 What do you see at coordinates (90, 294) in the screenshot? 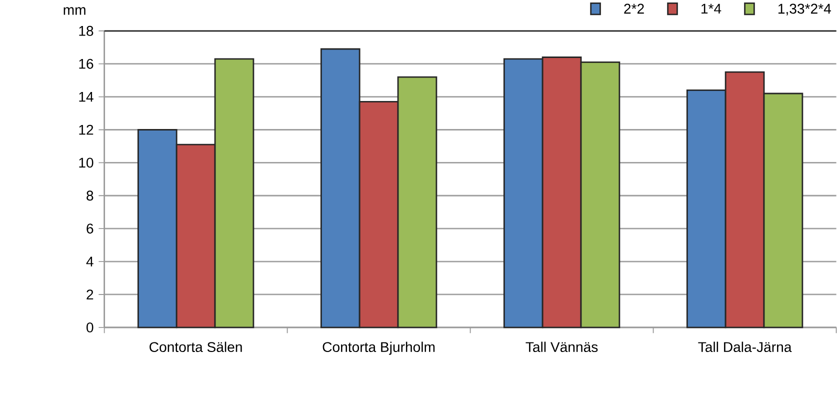
I see `y-tick-label: 2` at bounding box center [90, 294].